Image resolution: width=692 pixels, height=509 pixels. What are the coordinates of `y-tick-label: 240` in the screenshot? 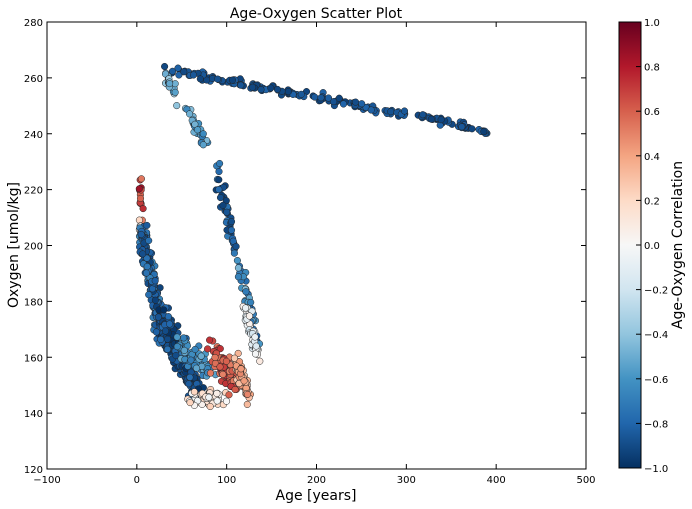 It's located at (33, 135).